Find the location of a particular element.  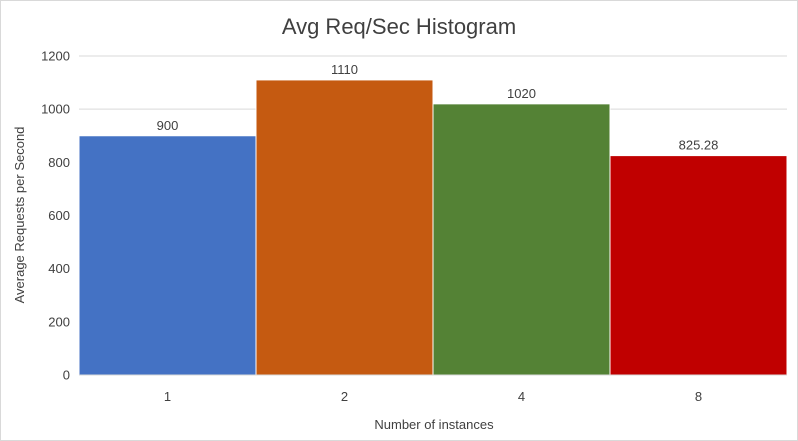

y-tick-label: 600 is located at coordinates (59, 215).